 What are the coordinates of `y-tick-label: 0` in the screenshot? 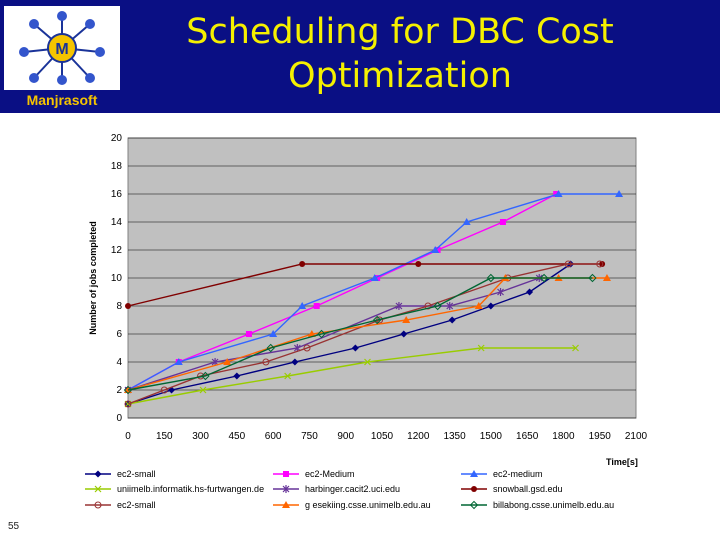 It's located at (119, 418).